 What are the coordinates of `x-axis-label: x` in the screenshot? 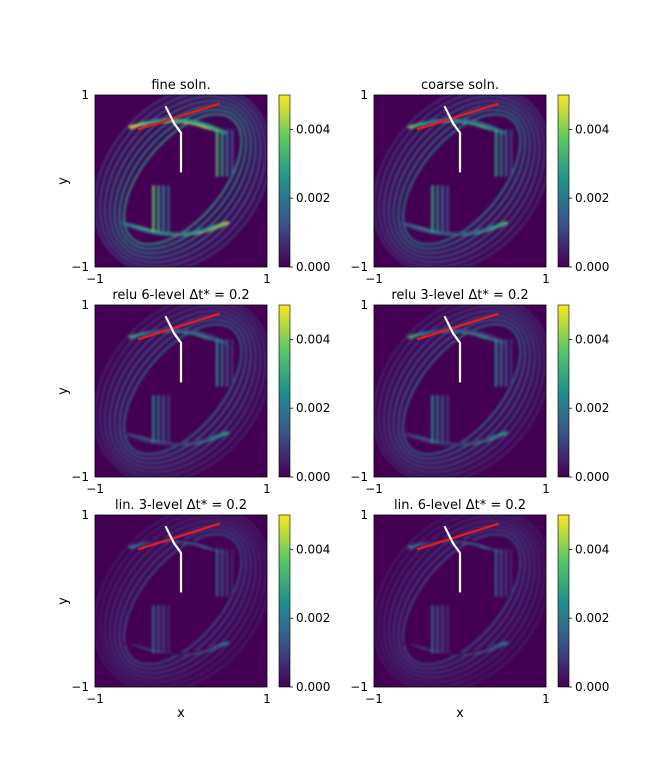 It's located at (181, 713).